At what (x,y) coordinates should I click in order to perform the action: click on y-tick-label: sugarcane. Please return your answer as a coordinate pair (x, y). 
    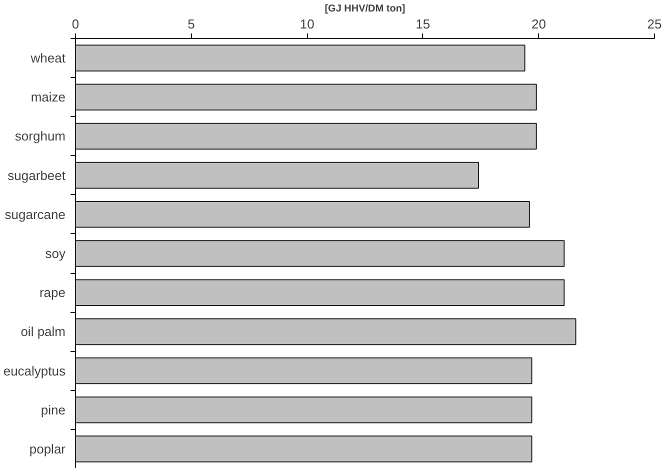
    Looking at the image, I should click on (35, 214).